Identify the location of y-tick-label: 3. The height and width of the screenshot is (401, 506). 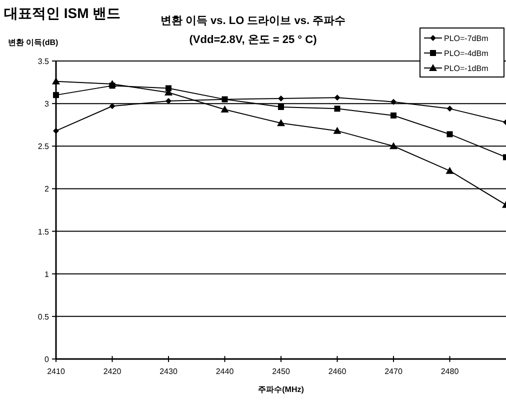
(47, 104).